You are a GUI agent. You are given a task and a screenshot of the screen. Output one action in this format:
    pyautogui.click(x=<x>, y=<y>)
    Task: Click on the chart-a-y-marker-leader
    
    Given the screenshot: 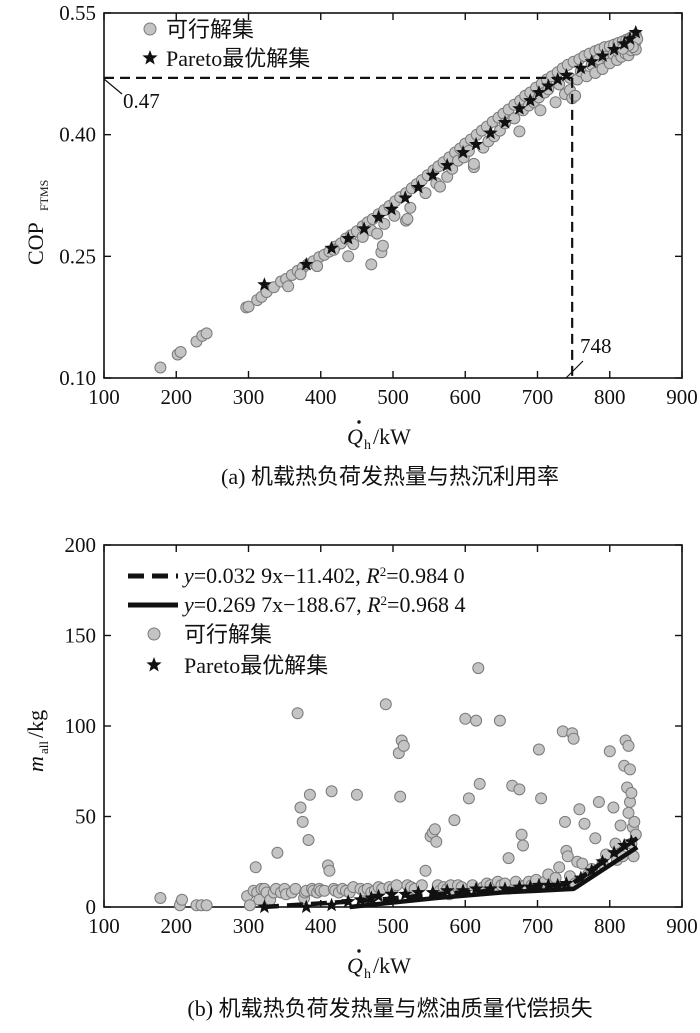 What is the action you would take?
    pyautogui.click(x=113, y=86)
    